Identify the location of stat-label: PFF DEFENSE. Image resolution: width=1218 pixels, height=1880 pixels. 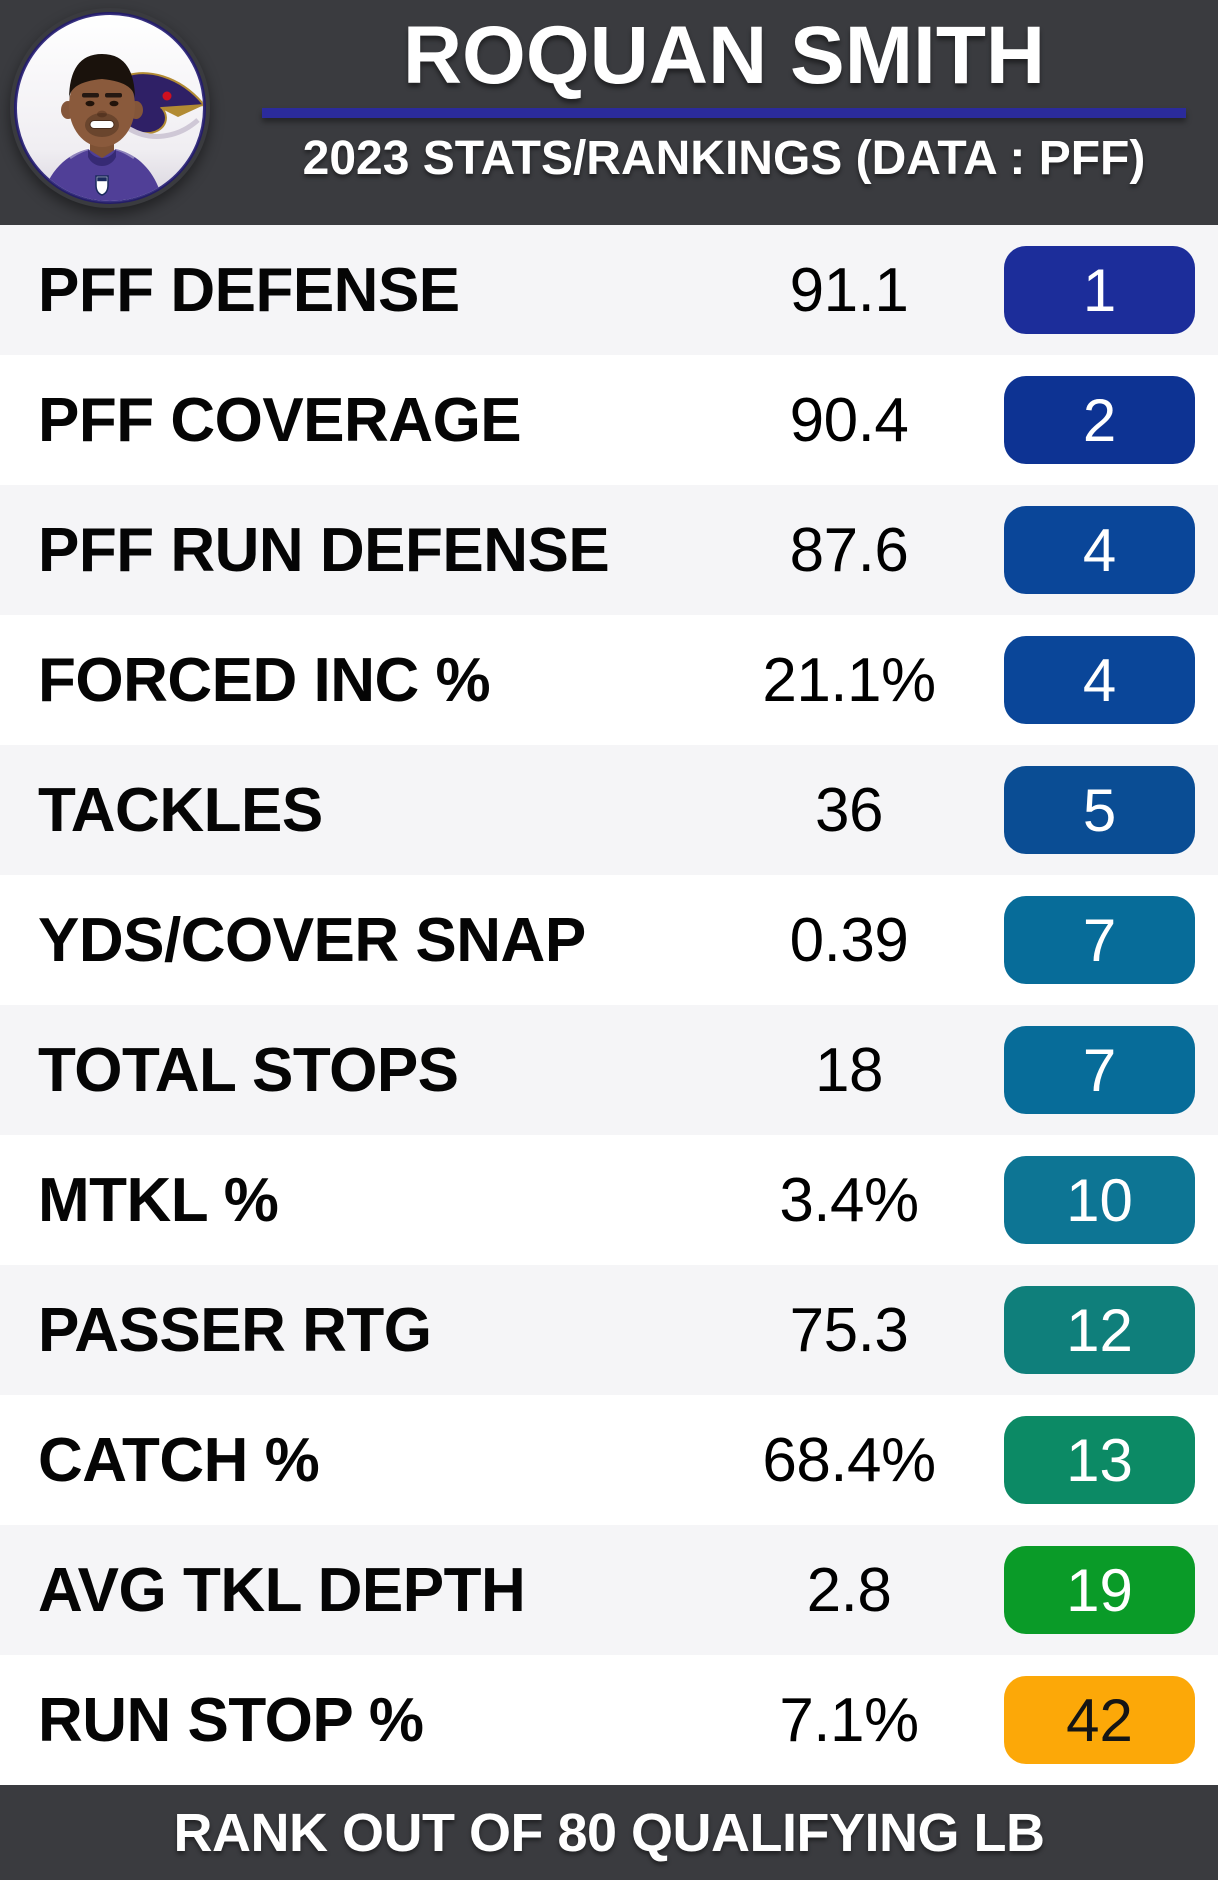
(249, 290).